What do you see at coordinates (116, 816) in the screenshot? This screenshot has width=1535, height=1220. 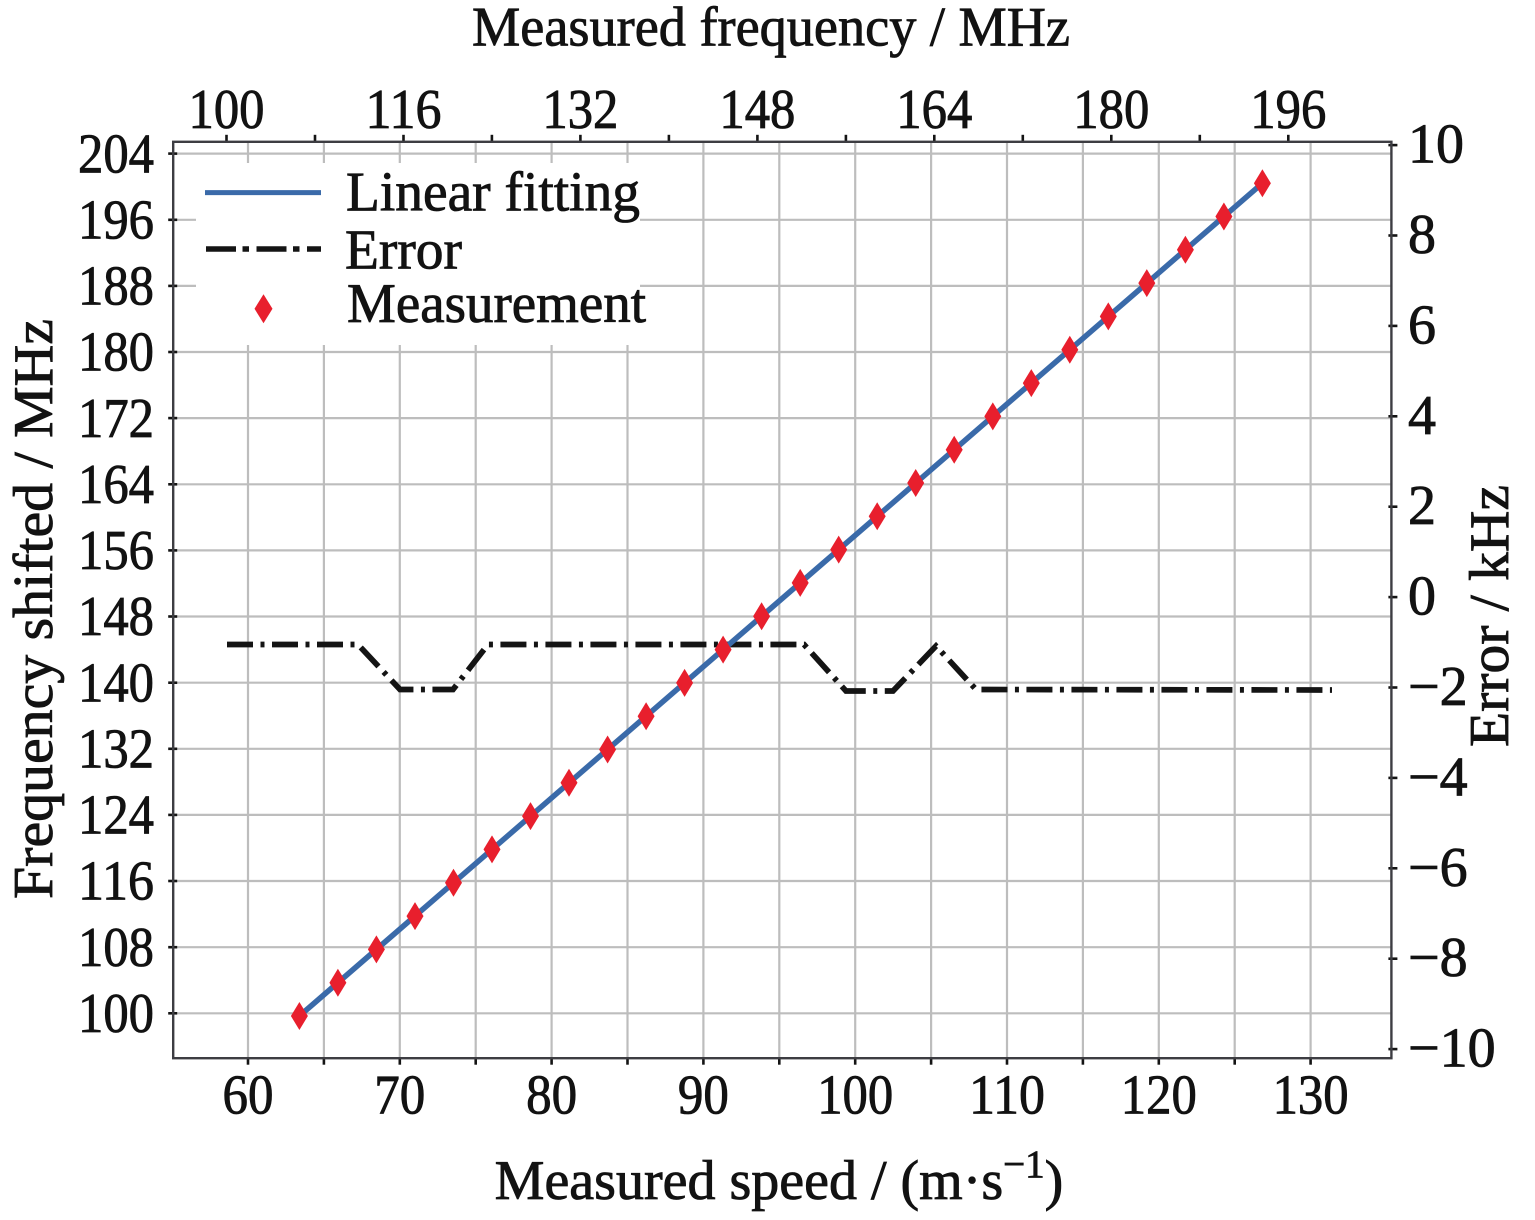 I see `svg-text: 124` at bounding box center [116, 816].